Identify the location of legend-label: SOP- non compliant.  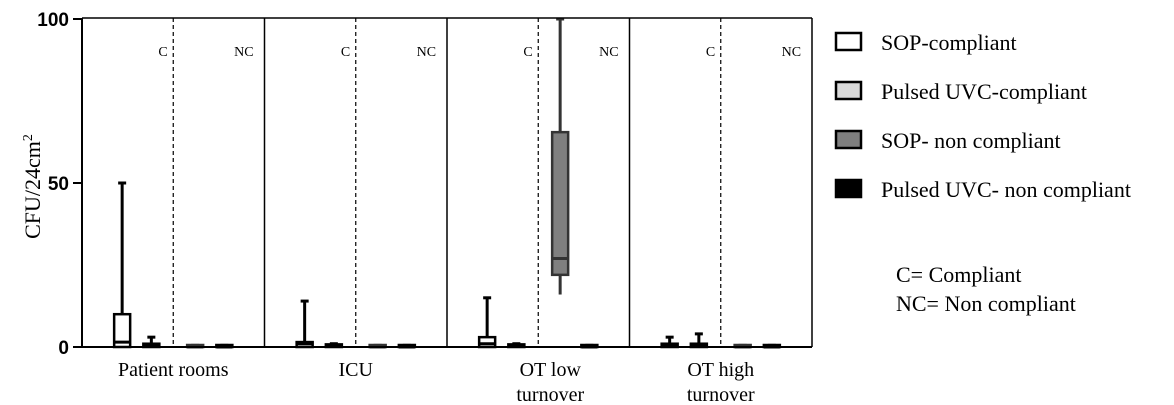
(971, 140).